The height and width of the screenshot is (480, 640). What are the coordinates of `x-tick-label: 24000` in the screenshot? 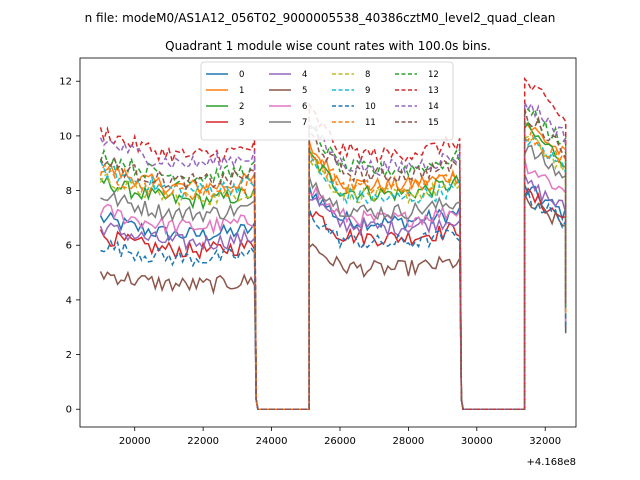 It's located at (272, 441).